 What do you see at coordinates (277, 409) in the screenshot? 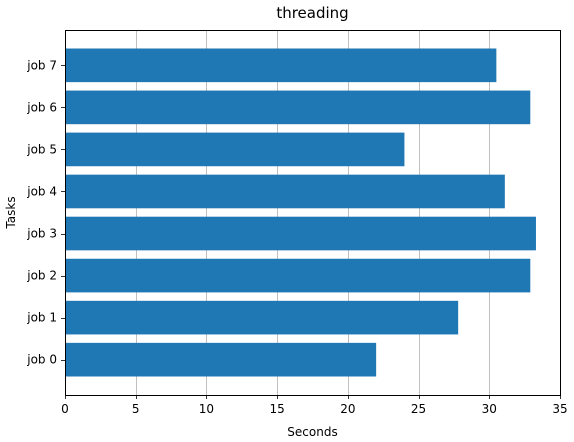
I see `x-tick-label-3: 15` at bounding box center [277, 409].